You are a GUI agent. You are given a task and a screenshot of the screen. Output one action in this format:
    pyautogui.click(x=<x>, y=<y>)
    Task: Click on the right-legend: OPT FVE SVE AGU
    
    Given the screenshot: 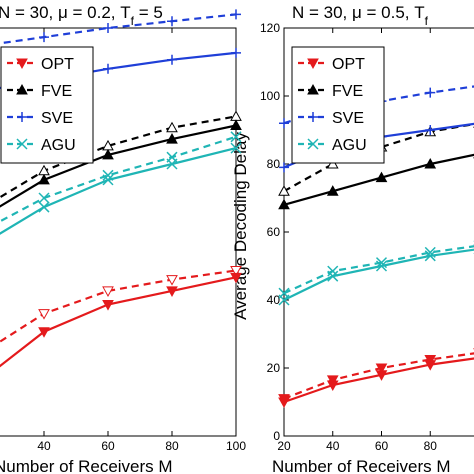 What is the action you would take?
    pyautogui.click(x=338, y=105)
    